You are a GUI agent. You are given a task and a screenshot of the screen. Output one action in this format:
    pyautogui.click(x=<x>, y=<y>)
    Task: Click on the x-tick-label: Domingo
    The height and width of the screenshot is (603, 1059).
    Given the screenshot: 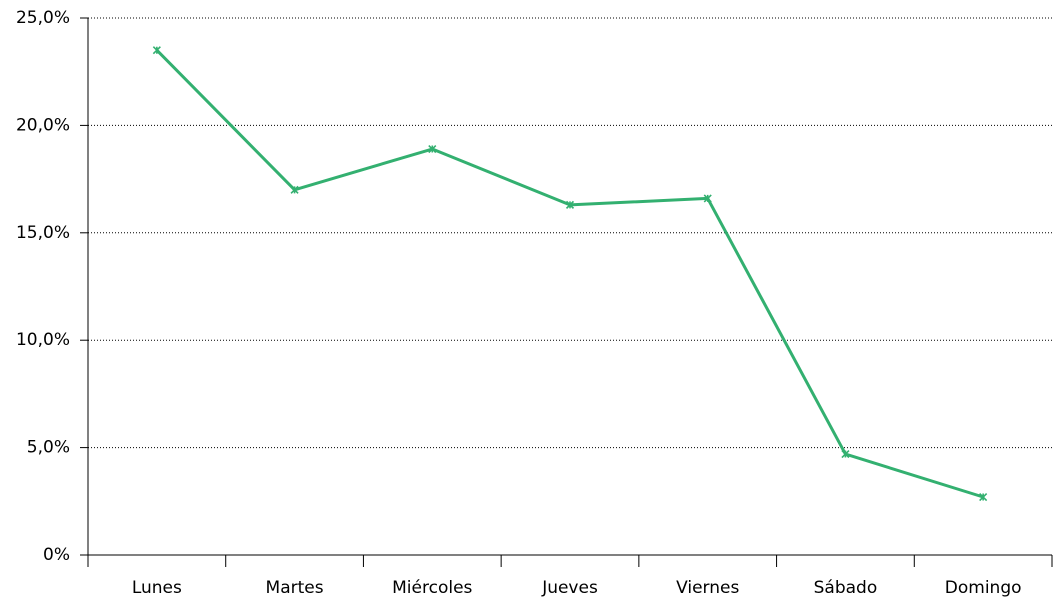 What is the action you would take?
    pyautogui.click(x=983, y=588)
    